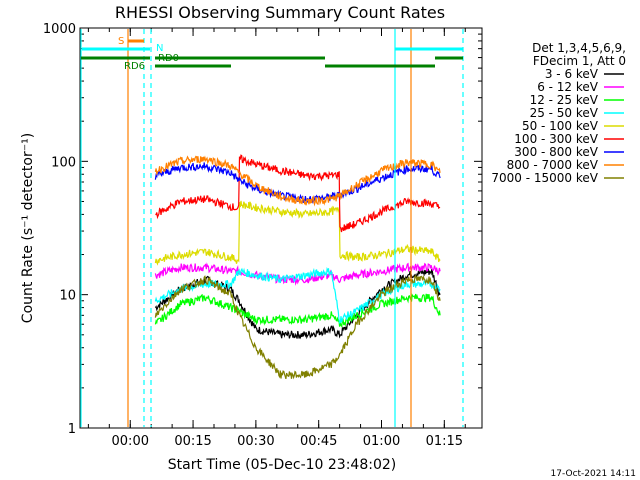 This screenshot has height=480, width=640. What do you see at coordinates (67, 296) in the screenshot?
I see `y-tick-label: 10` at bounding box center [67, 296].